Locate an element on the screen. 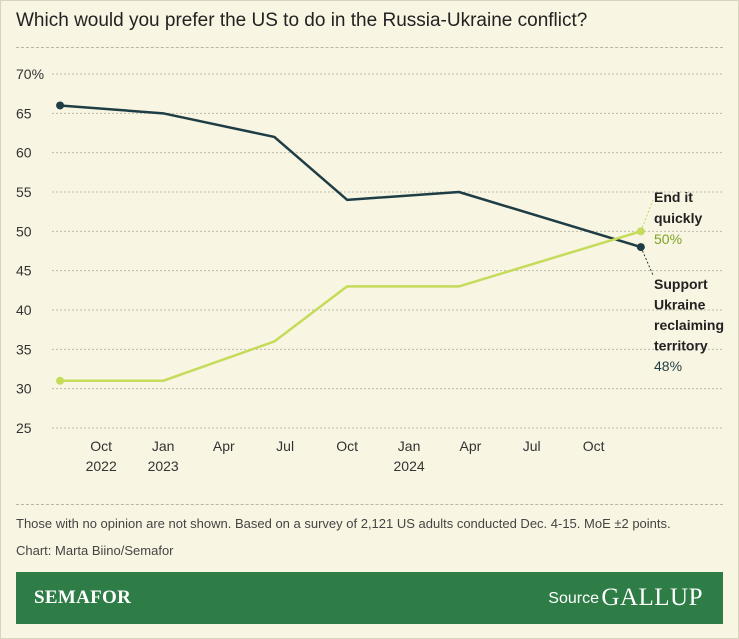  x-tick-year: 2023 is located at coordinates (163, 466).